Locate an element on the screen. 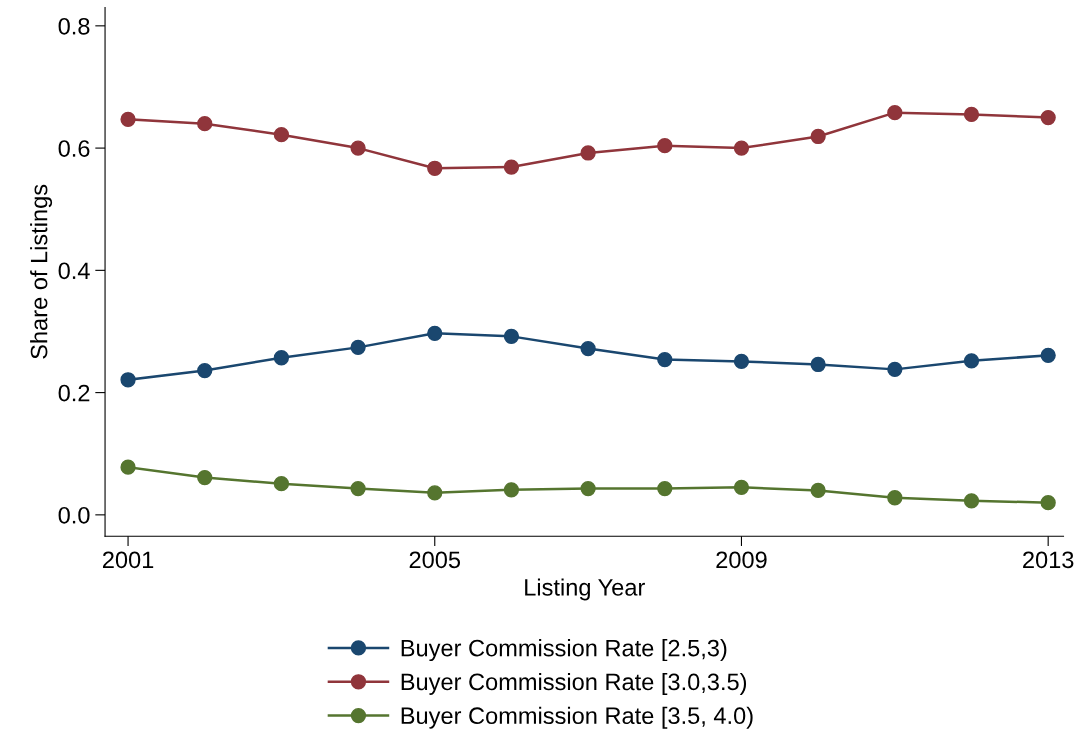 The height and width of the screenshot is (750, 1083). y-tick-label: 0.2 is located at coordinates (74, 393).